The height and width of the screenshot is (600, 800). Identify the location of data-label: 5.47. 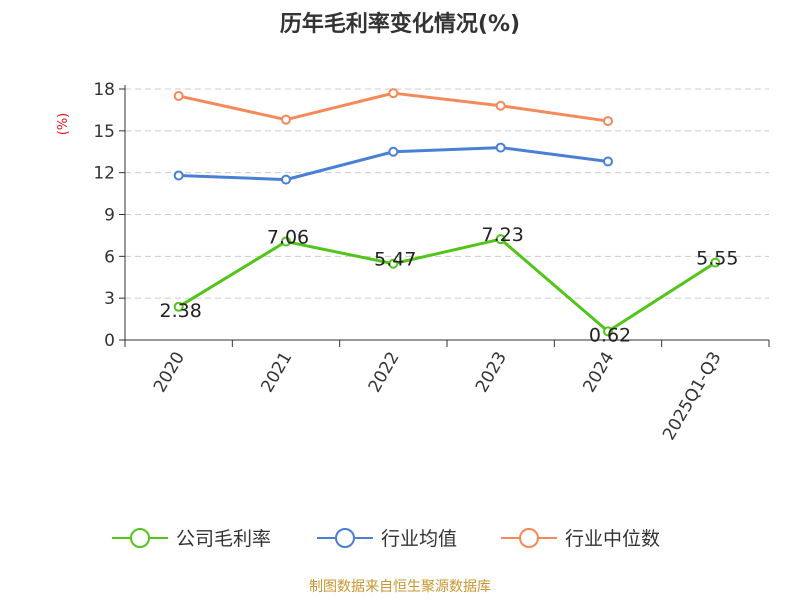
(395, 260).